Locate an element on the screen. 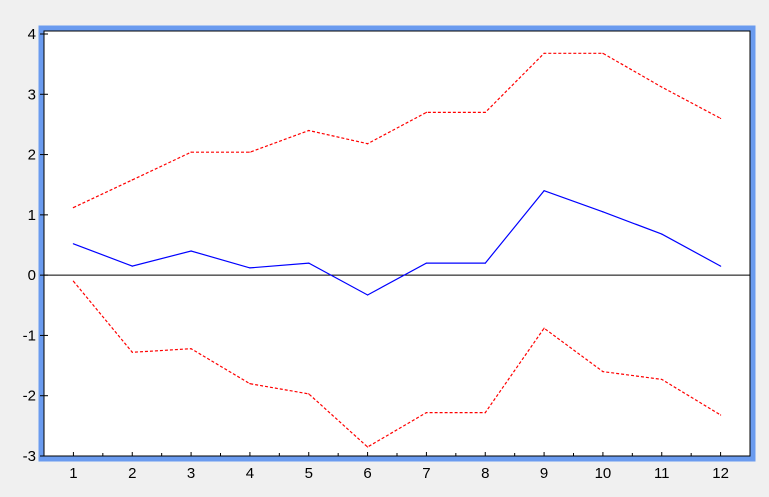 The image size is (769, 497). x-tick-label: 10 is located at coordinates (603, 473).